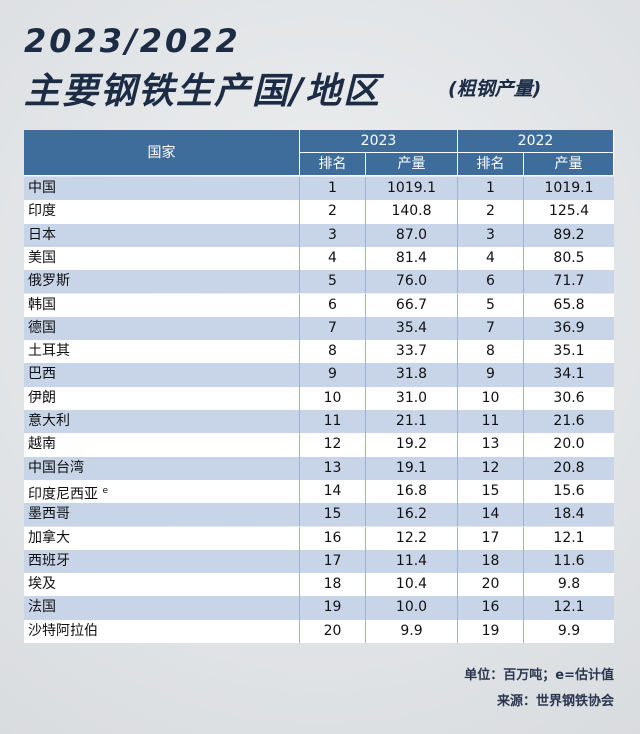 This screenshot has width=640, height=734. What do you see at coordinates (162, 561) in the screenshot?
I see `country: 西班牙` at bounding box center [162, 561].